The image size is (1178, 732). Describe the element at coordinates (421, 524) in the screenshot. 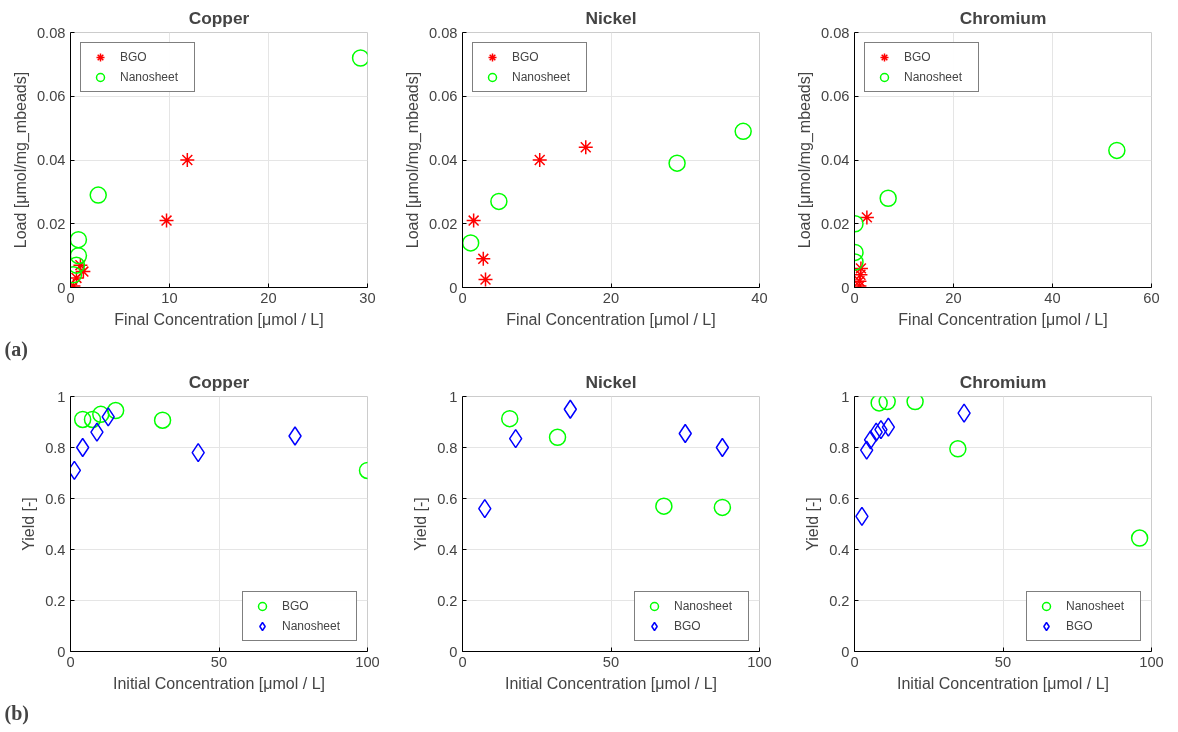

I see `y-axis-title: Yield [-]` at that location.